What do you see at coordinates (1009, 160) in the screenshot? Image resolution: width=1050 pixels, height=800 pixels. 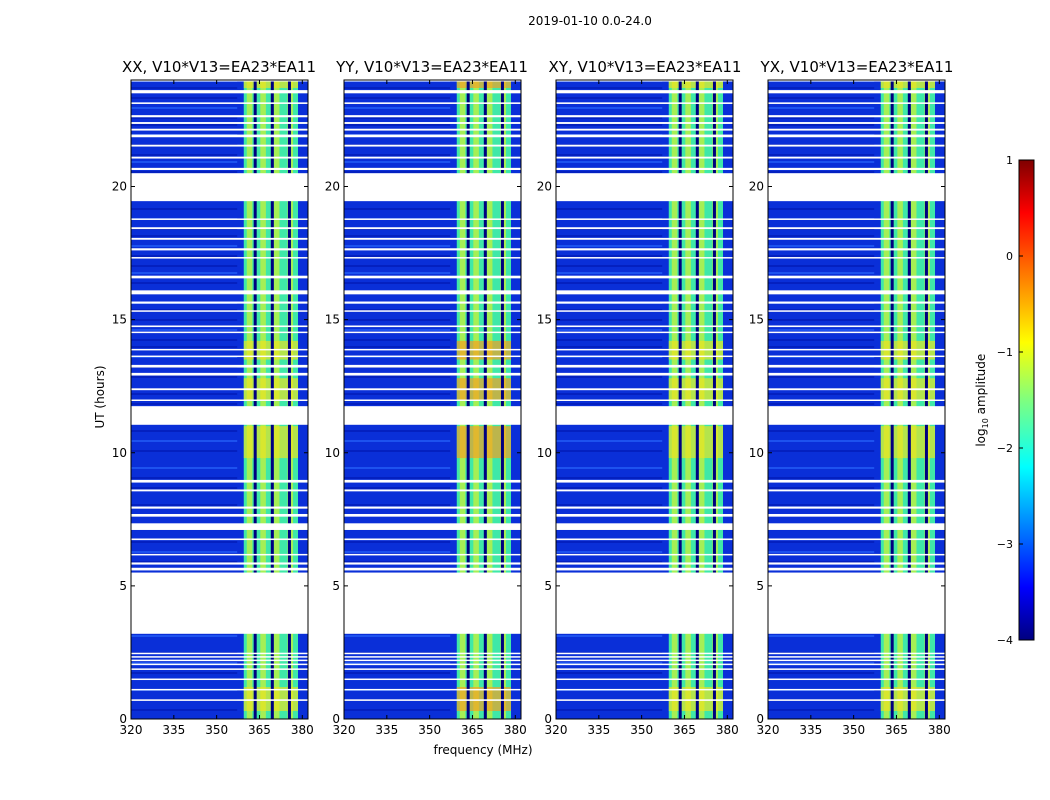 I see `colorbar-tick-label: 1` at bounding box center [1009, 160].